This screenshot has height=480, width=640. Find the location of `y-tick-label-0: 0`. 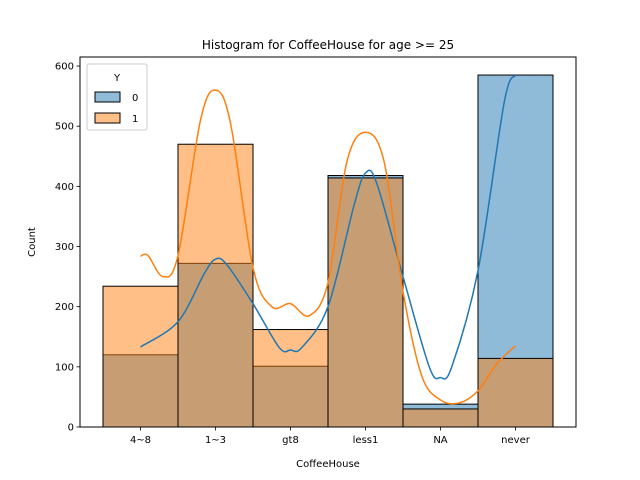

y-tick-label-0: 0 is located at coordinates (71, 428).